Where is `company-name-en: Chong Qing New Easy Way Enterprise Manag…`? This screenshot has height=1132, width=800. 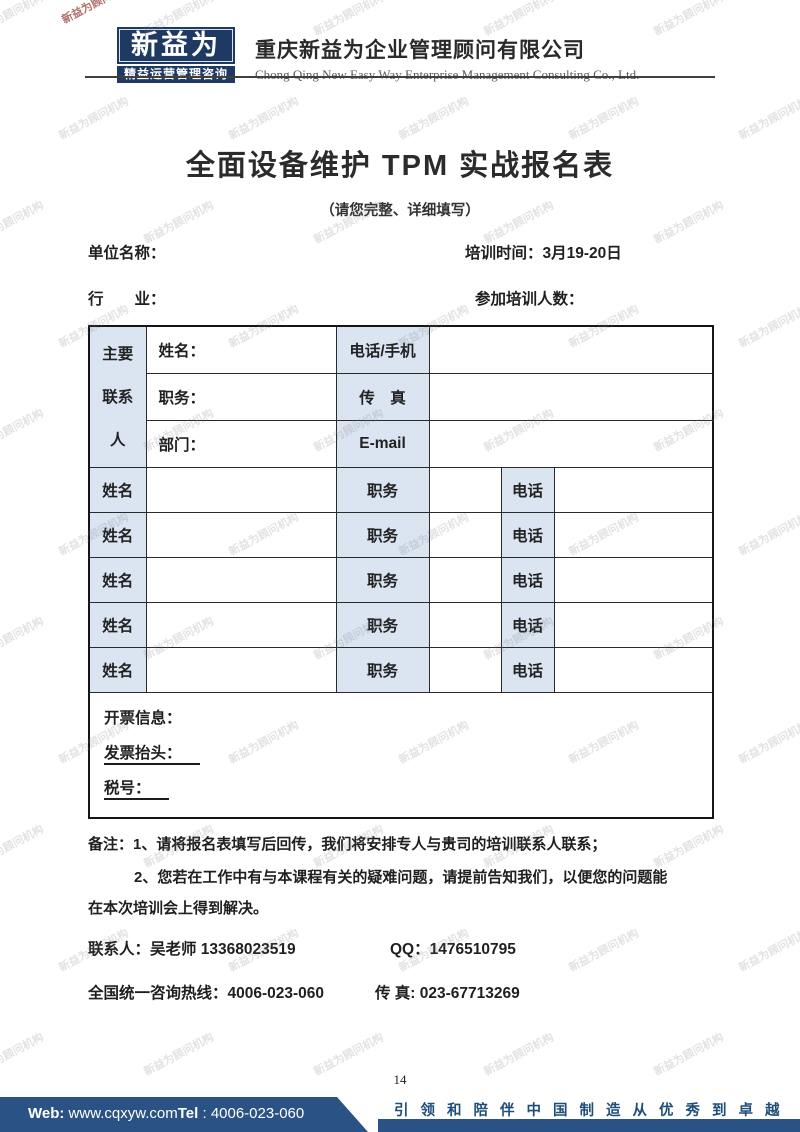 company-name-en: Chong Qing New Easy Way Enterprise Manag… is located at coordinates (447, 74).